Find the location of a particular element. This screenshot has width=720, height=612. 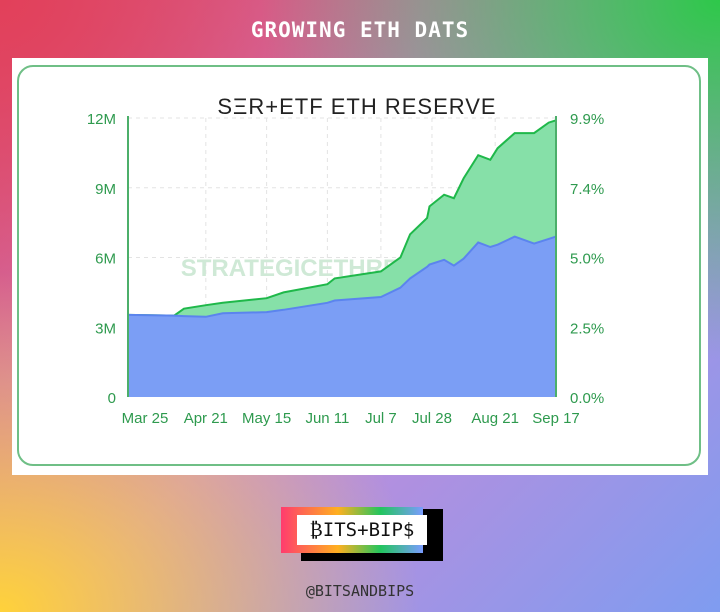

y-tick-label: 3M is located at coordinates (105, 328).